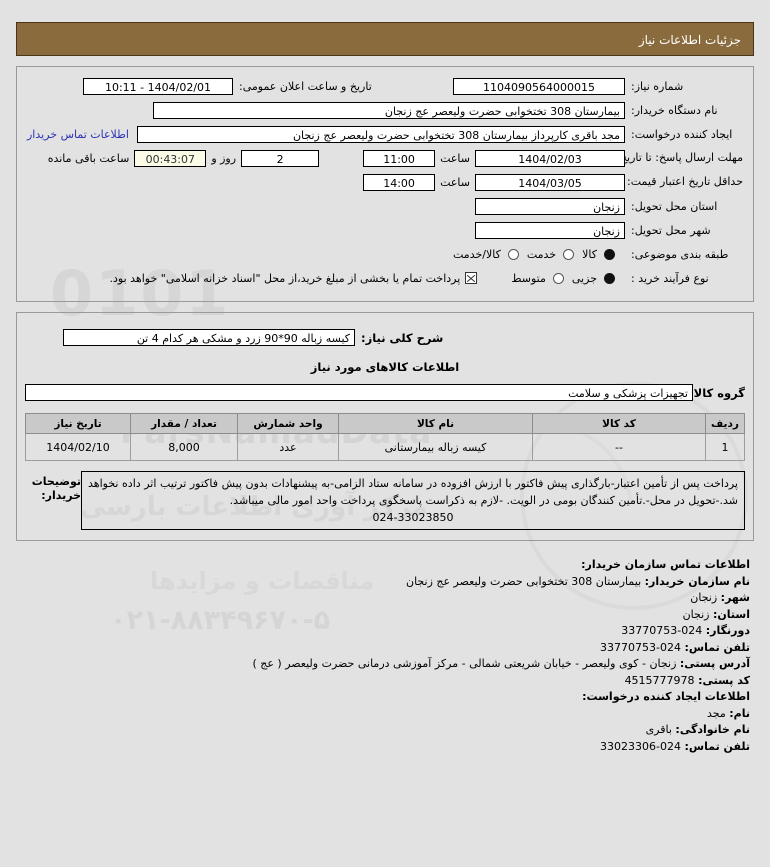 Image resolution: width=770 pixels, height=867 pixels. What do you see at coordinates (731, 614) in the screenshot?
I see `contact-key: استان:` at bounding box center [731, 614].